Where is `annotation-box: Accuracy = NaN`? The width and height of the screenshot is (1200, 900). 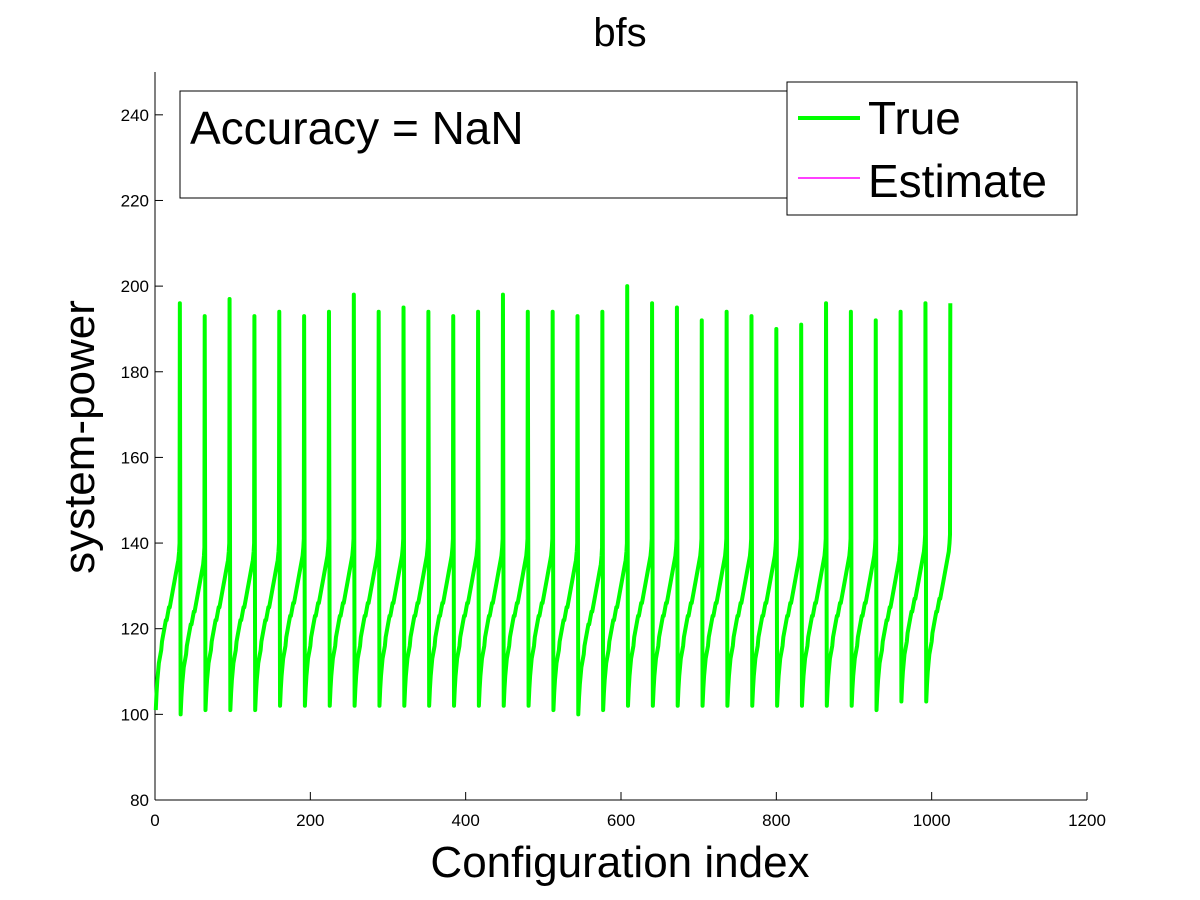 annotation-box: Accuracy = NaN is located at coordinates (497, 144).